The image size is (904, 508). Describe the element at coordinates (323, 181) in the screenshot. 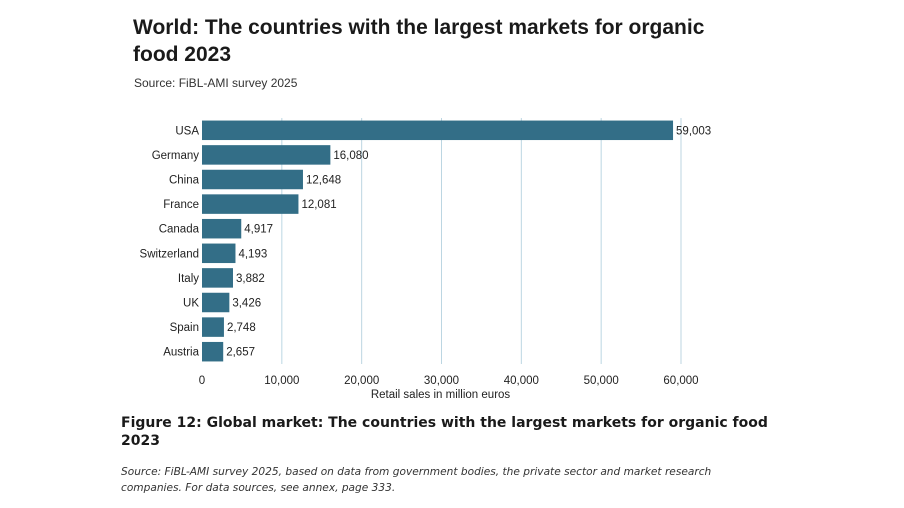

I see `value-label: 12,648` at that location.